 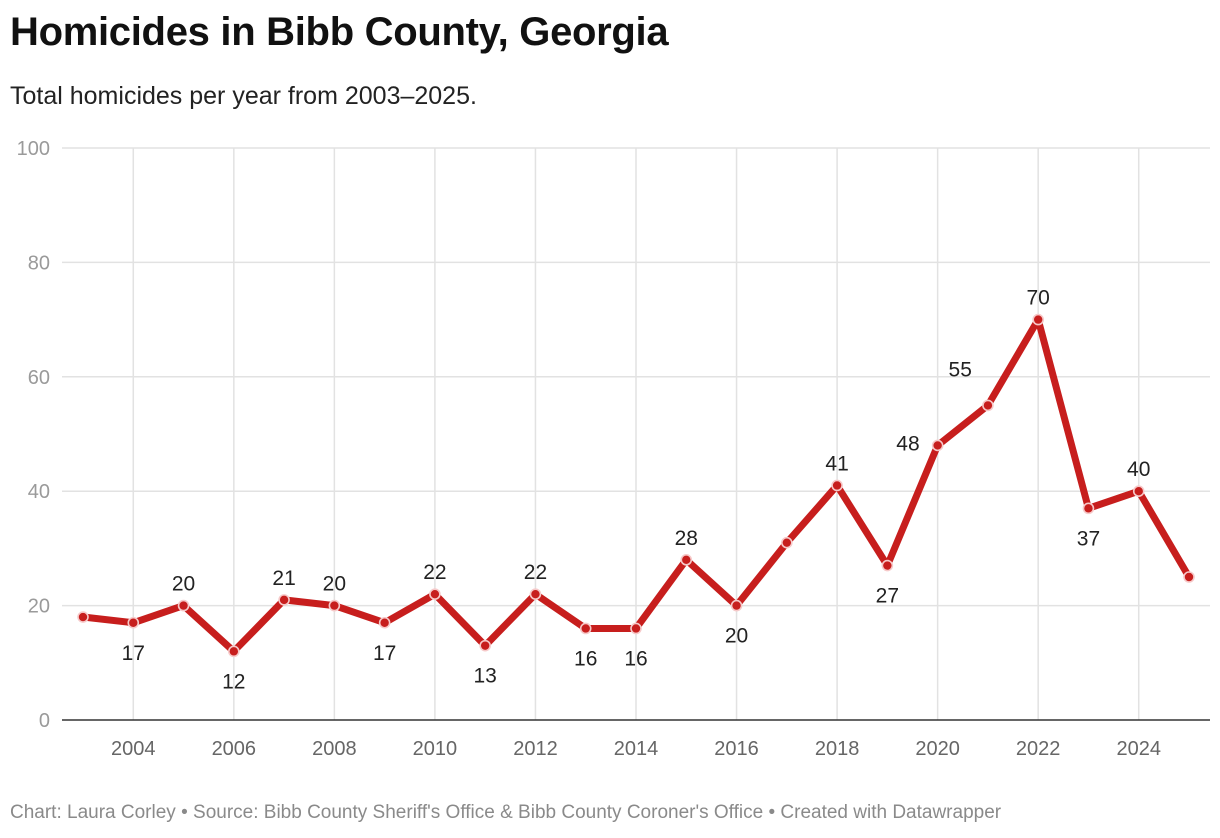 I want to click on chart-title: Homicides in Bibb County, Georgia, so click(x=339, y=32).